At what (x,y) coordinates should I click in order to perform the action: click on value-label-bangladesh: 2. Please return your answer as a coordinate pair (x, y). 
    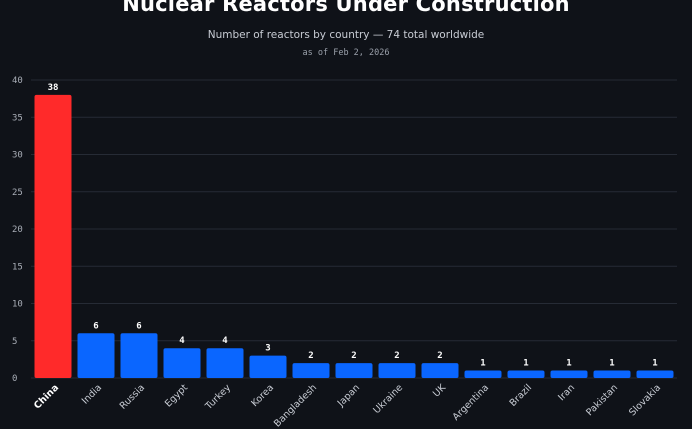
    Looking at the image, I should click on (310, 356).